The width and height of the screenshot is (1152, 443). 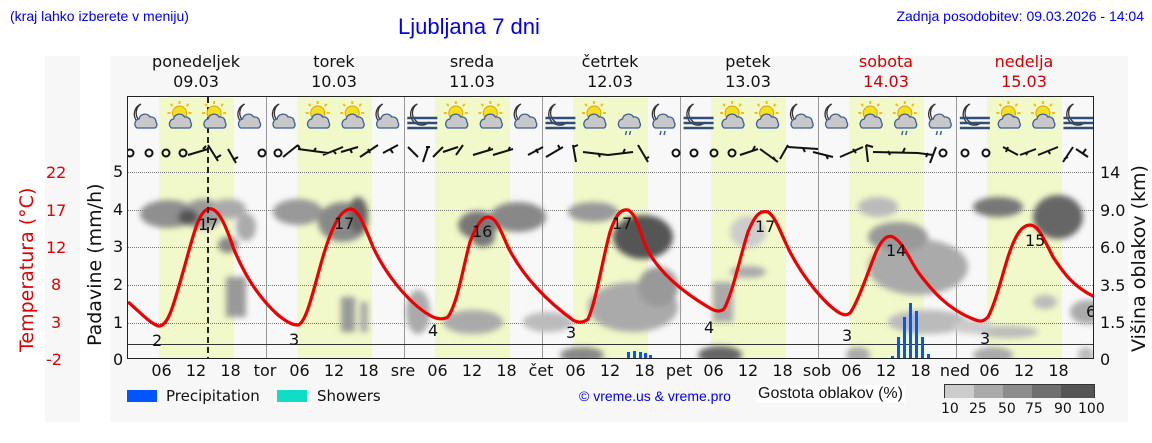 I want to click on precip-tick: 5, so click(x=118, y=171).